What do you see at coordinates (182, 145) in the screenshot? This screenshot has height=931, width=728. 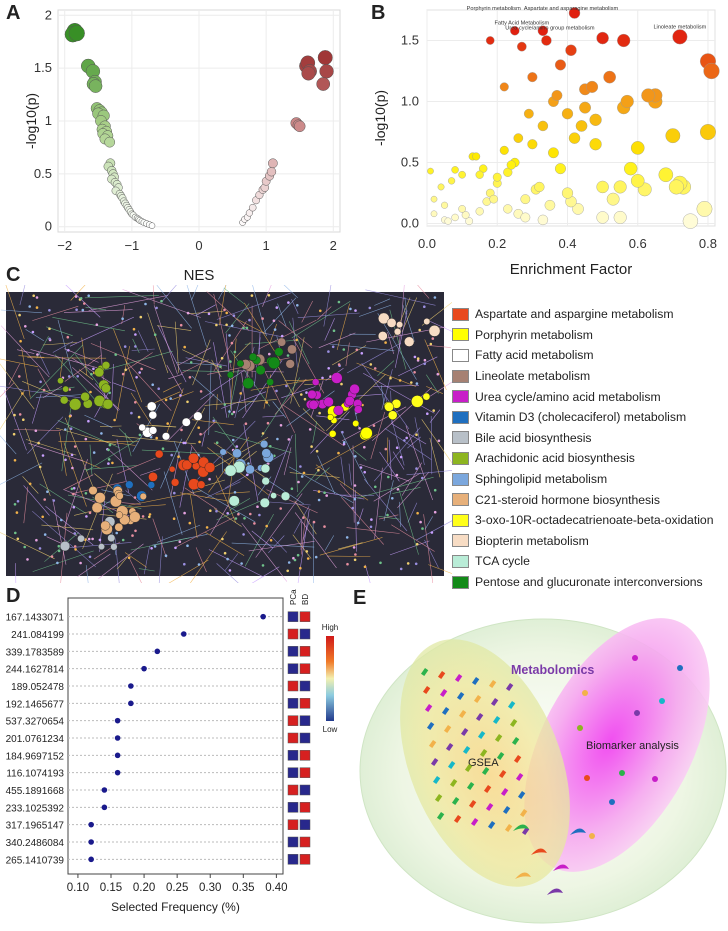 I see `volcano-plot-nes: −2 −1 0 1 2 0 0.5 1 1.5 2 NES -log10(p)` at bounding box center [182, 145].